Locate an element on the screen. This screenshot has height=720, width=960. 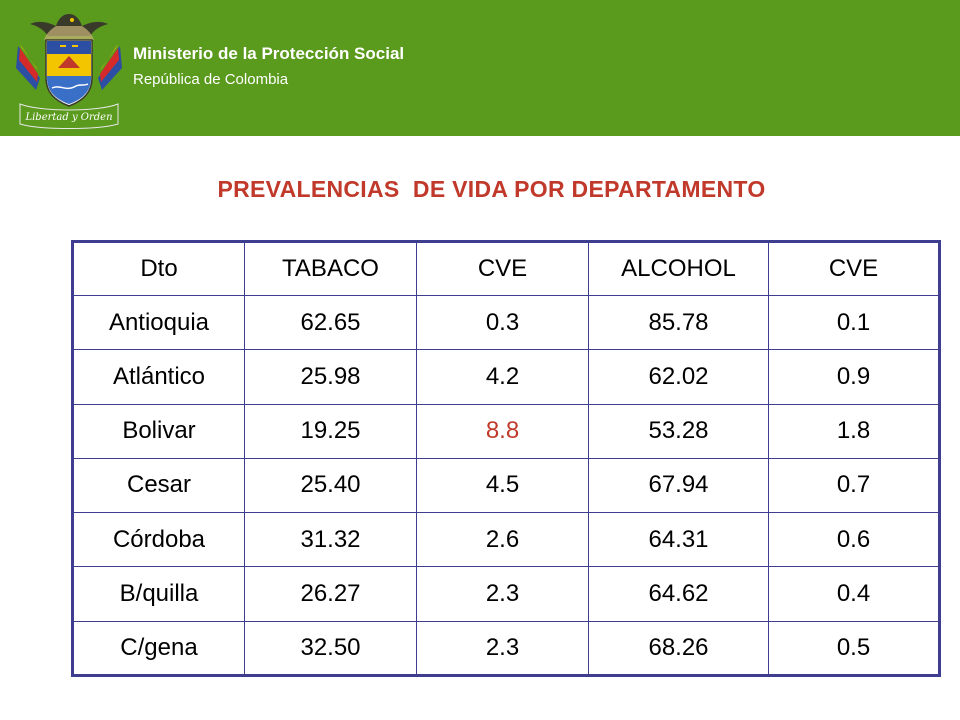
table-cell: 85.78 is located at coordinates (678, 322).